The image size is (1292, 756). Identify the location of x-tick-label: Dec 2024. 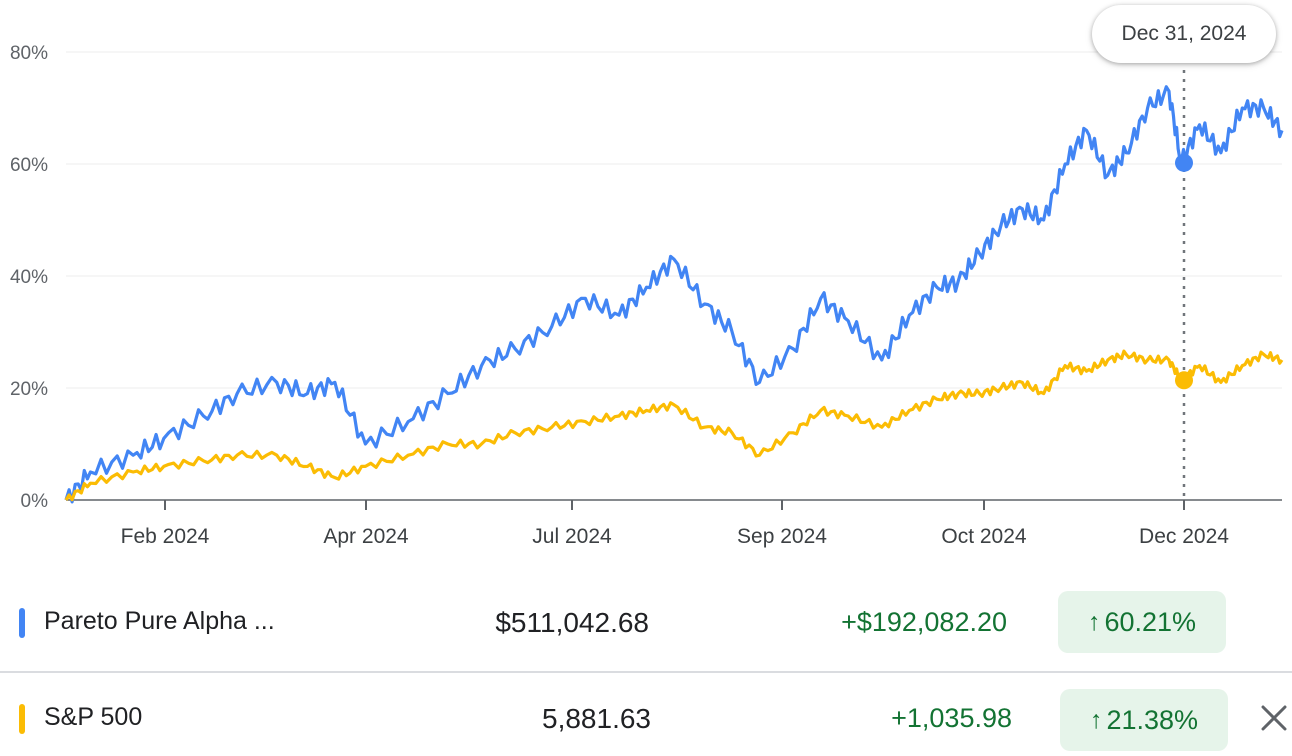
(1184, 536).